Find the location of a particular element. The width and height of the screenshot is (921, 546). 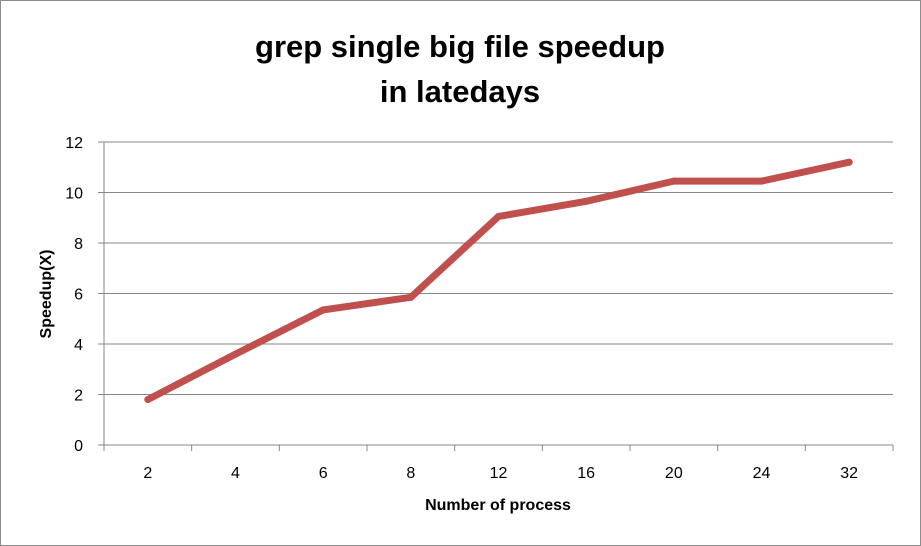

x-tick-label: 2 is located at coordinates (147, 473).